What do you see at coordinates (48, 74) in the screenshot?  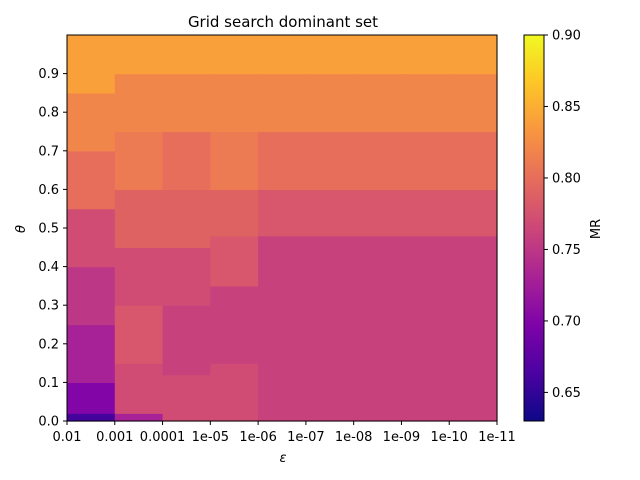 I see `y-tick-label: 0.9` at bounding box center [48, 74].